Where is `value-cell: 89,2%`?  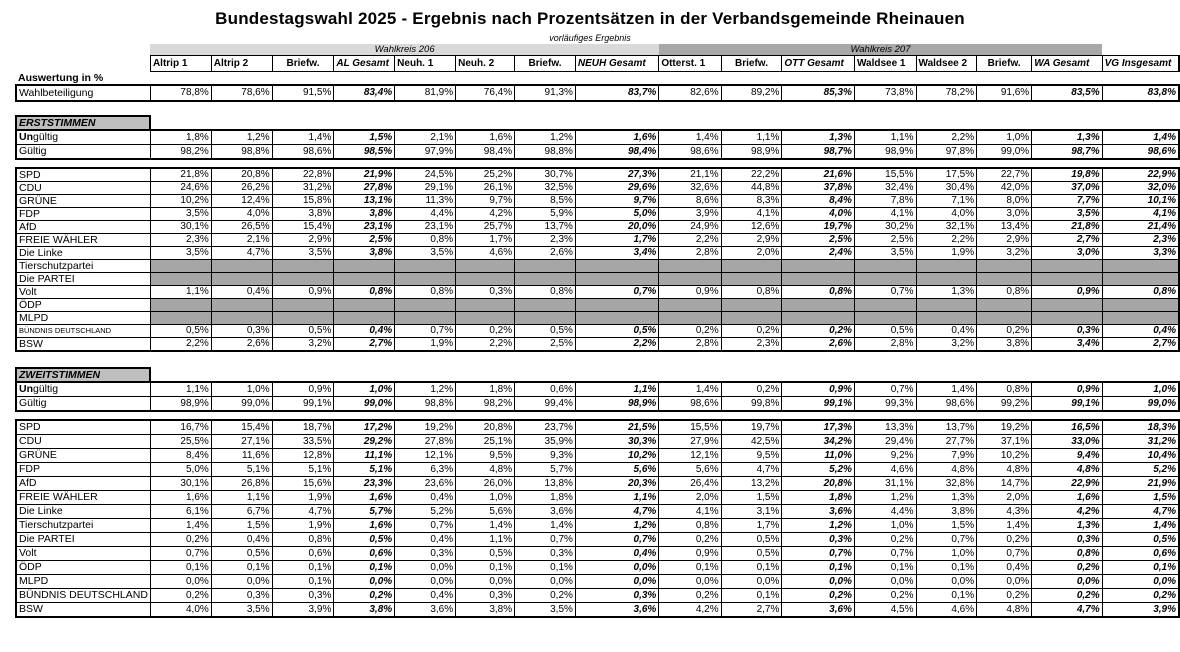
value-cell: 89,2% is located at coordinates (751, 92).